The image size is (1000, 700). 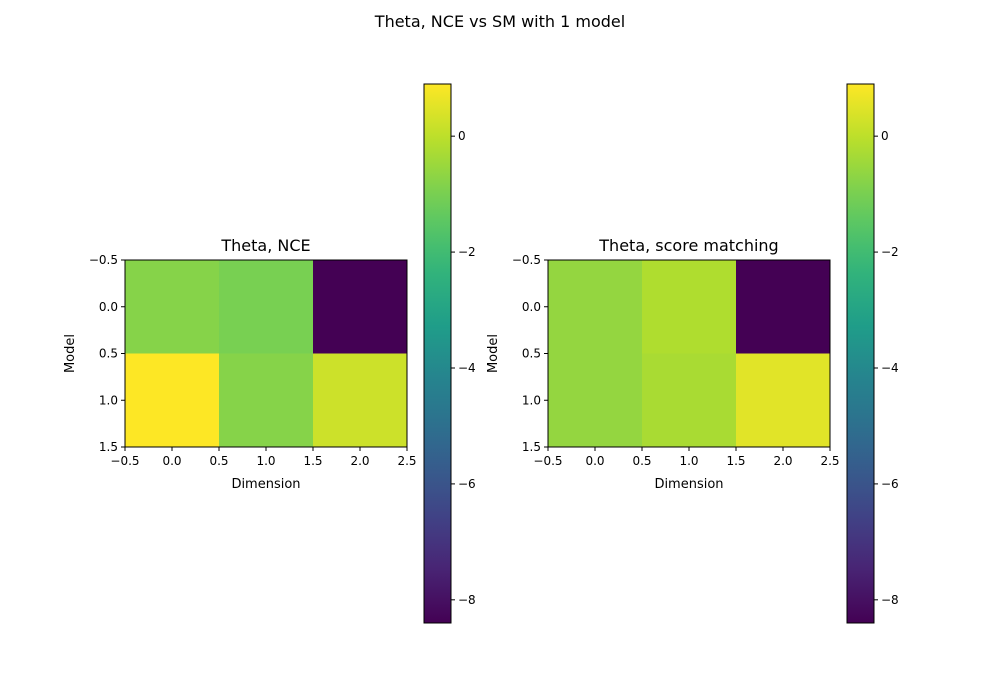 What do you see at coordinates (499, 21) in the screenshot?
I see `figure-suptitle: Theta, NCE vs SM with 1 model` at bounding box center [499, 21].